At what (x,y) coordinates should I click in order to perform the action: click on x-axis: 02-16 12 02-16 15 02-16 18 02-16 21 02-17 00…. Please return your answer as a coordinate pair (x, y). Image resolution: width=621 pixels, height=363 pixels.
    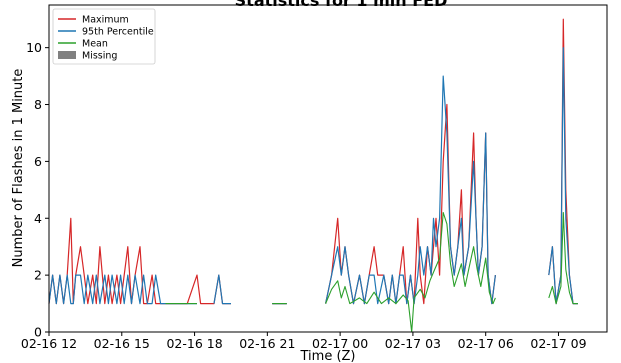
    Looking at the image, I should click on (304, 341).